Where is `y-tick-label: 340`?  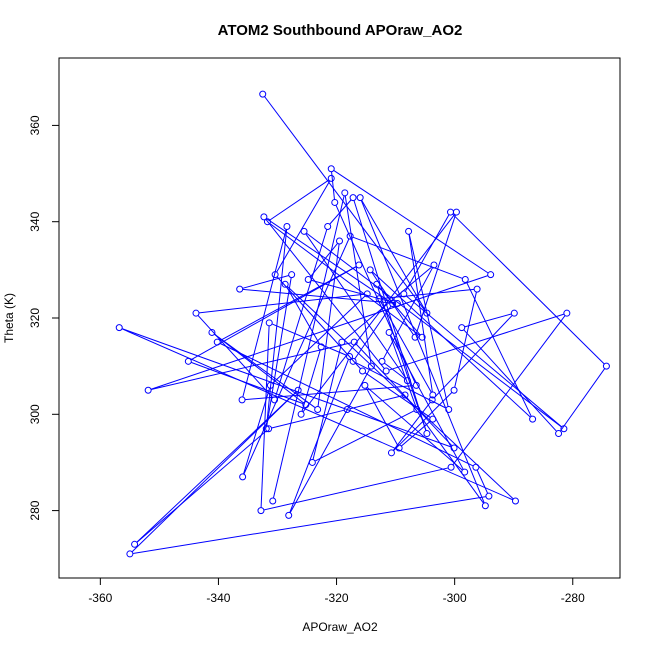
y-tick-label: 340 is located at coordinates (35, 221).